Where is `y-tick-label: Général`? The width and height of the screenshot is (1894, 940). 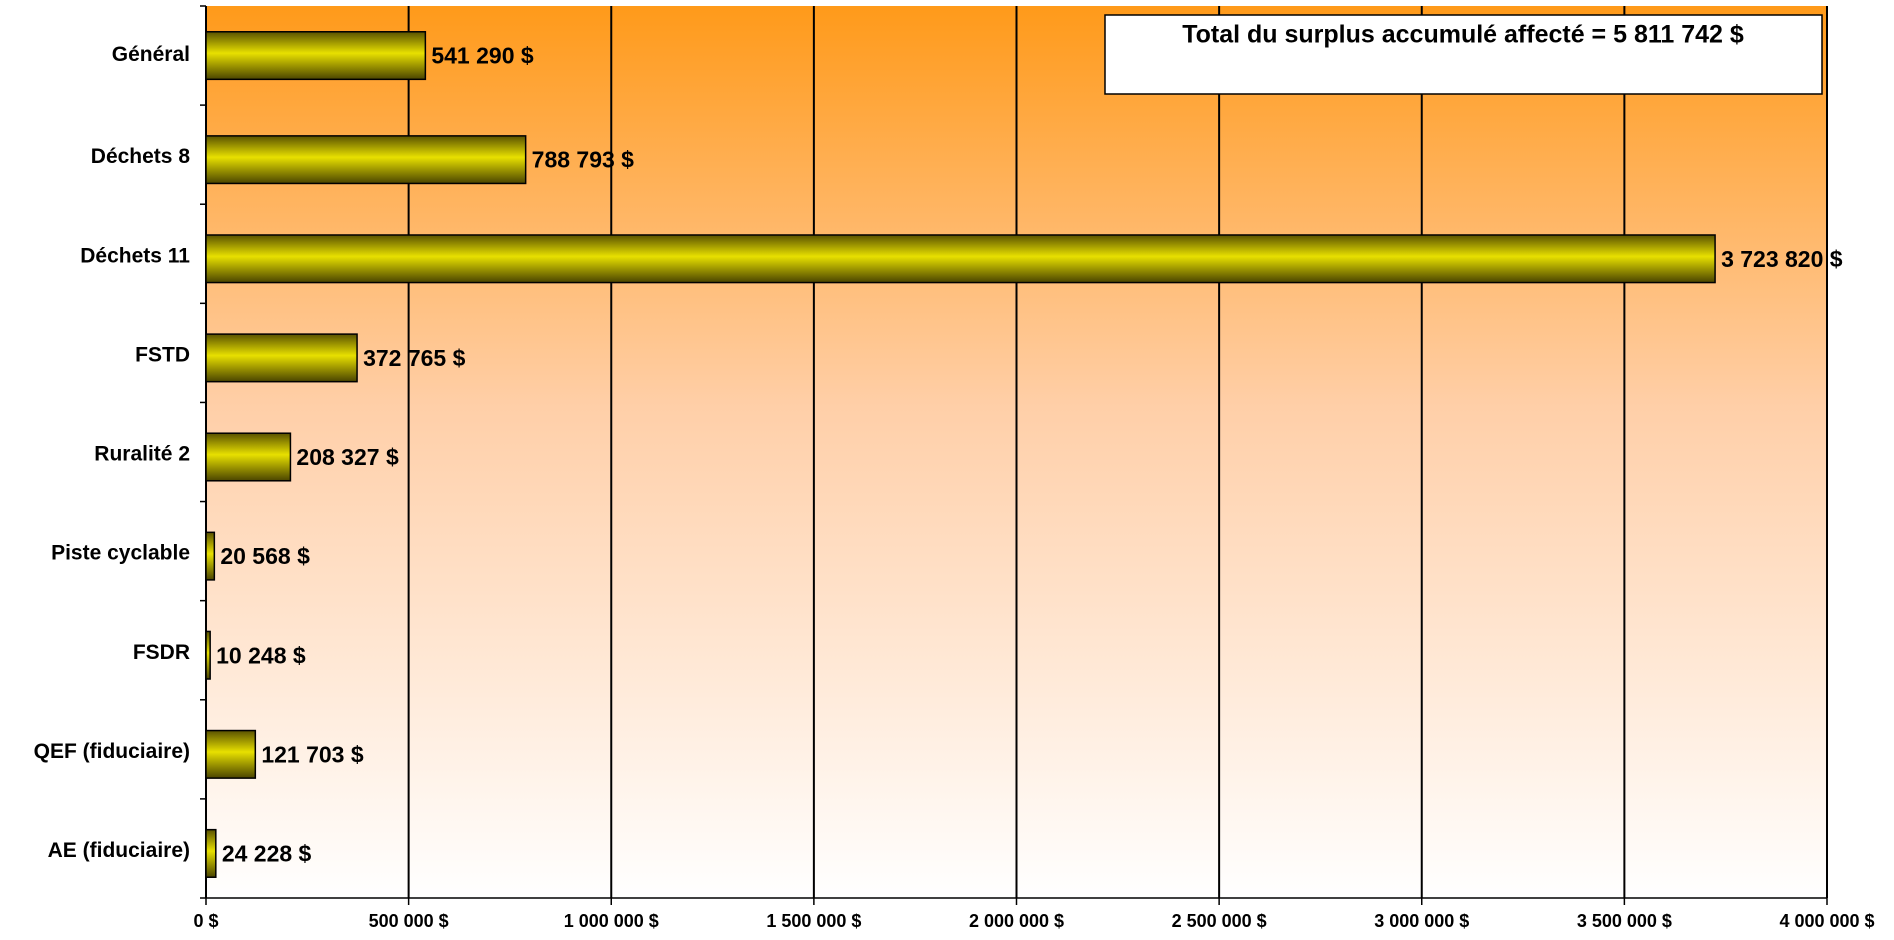 y-tick-label: Général is located at coordinates (151, 54).